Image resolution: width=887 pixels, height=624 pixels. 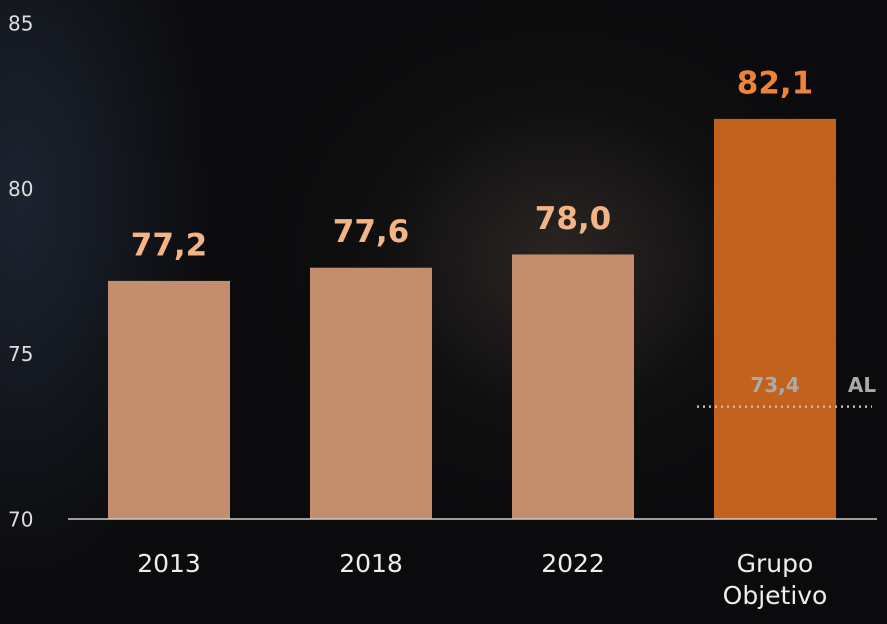 What do you see at coordinates (775, 83) in the screenshot?
I see `value-label: 82,1` at bounding box center [775, 83].